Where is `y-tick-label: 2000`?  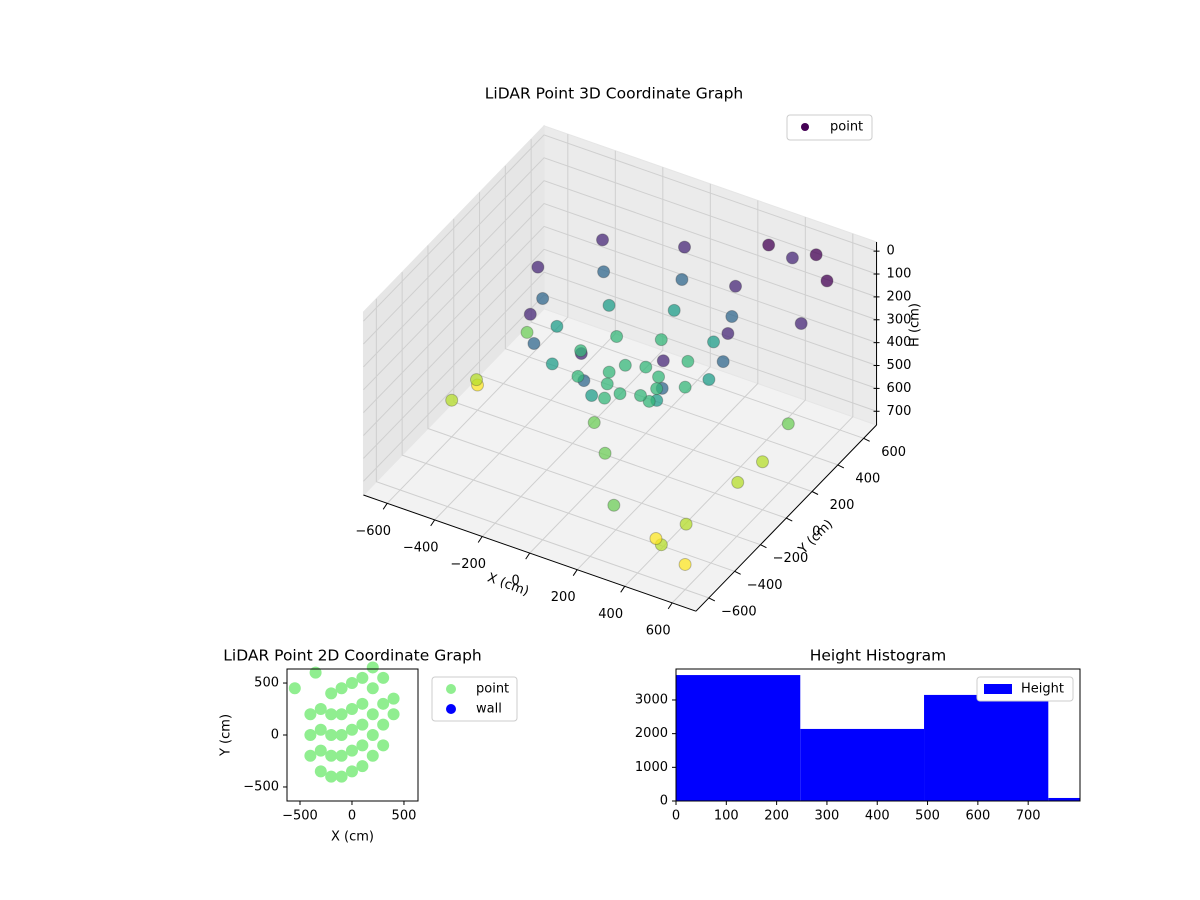
y-tick-label: 2000 is located at coordinates (651, 733).